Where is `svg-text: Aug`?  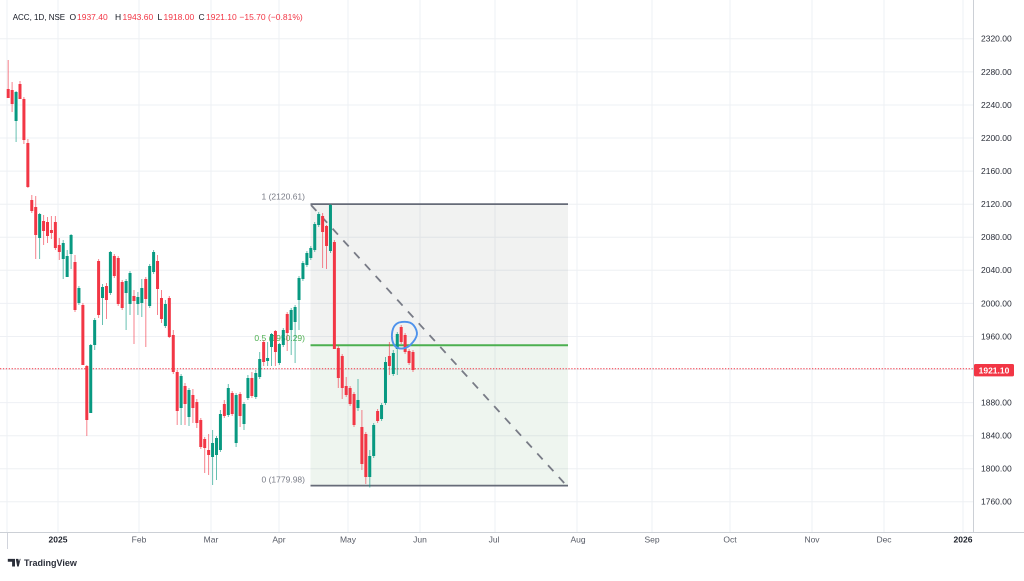
svg-text: Aug is located at coordinates (577, 540).